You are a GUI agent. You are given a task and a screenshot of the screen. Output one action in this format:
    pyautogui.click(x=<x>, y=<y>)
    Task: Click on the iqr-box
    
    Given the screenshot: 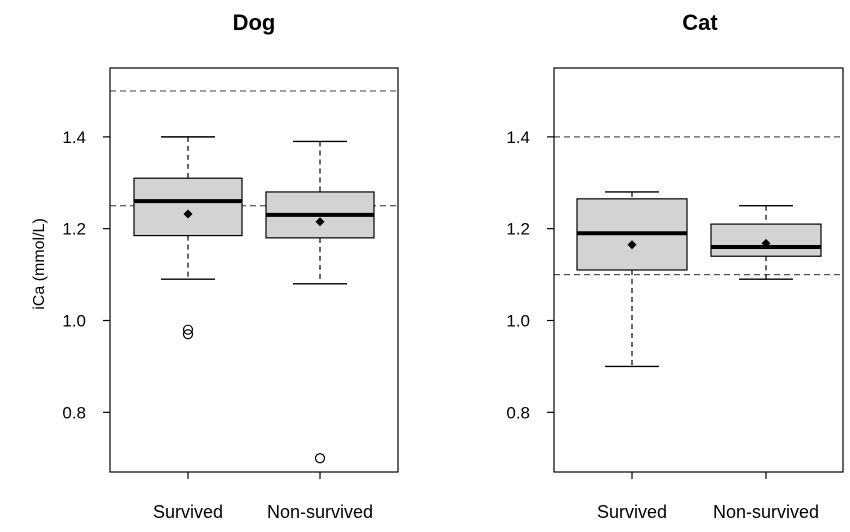 What is the action you would take?
    pyautogui.click(x=188, y=207)
    